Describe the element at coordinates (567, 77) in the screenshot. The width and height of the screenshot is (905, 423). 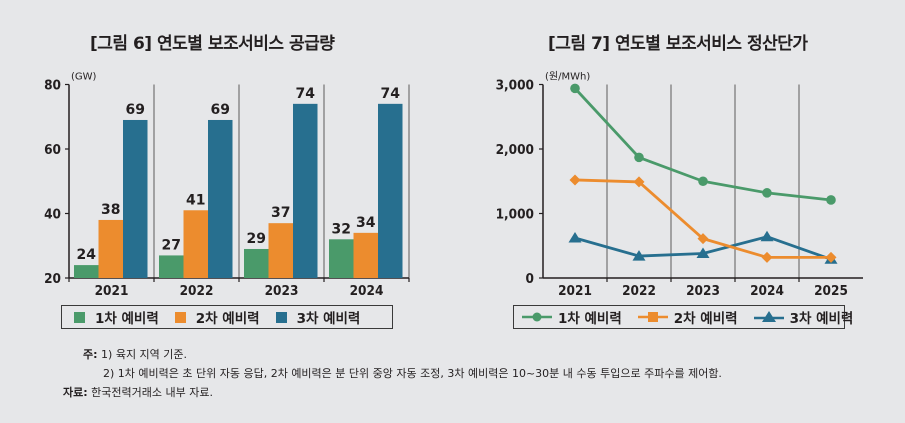
I see `y-unit-label: (원/MWh)` at that location.